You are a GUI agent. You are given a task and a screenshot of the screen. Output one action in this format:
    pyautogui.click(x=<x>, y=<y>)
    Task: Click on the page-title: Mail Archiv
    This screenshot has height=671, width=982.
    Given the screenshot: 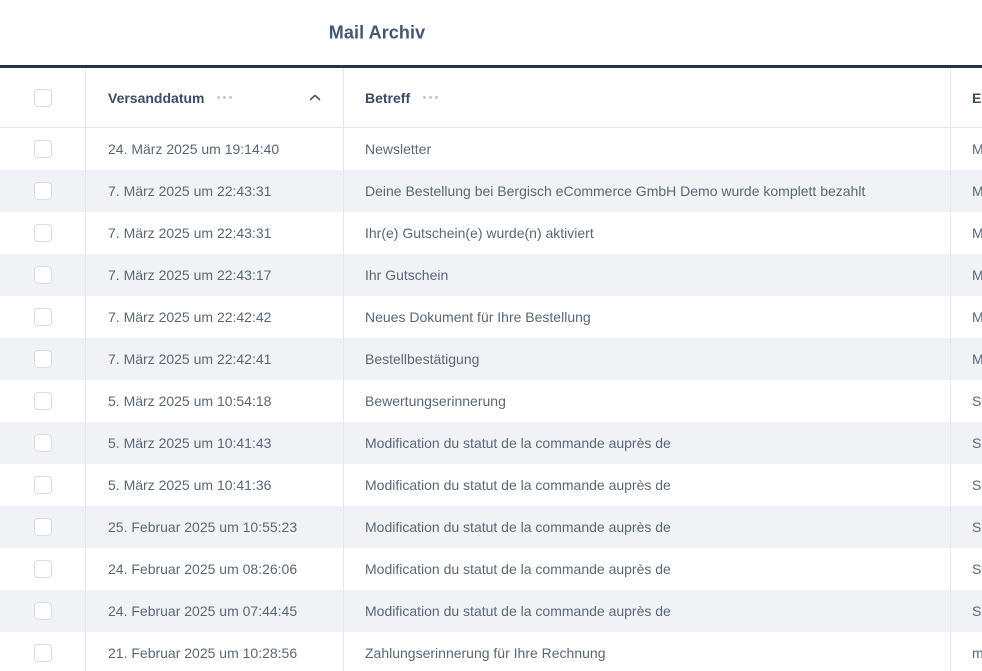 What is the action you would take?
    pyautogui.click(x=377, y=32)
    